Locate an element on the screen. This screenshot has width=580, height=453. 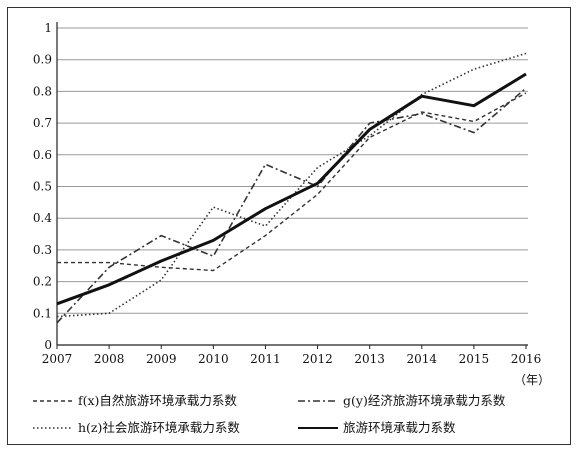
x-tick-label: 2011 is located at coordinates (265, 359).